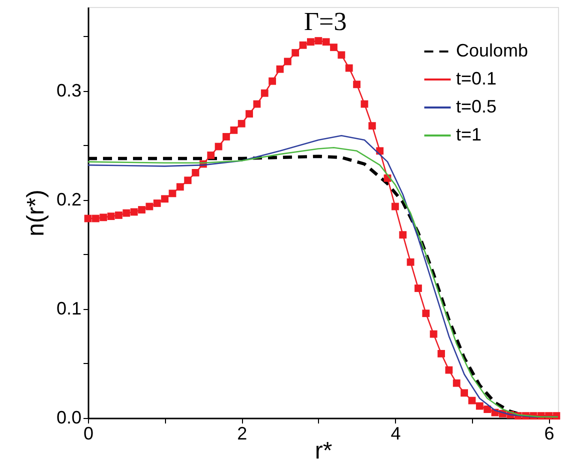  I want to click on legend-label: t=1, so click(469, 134).